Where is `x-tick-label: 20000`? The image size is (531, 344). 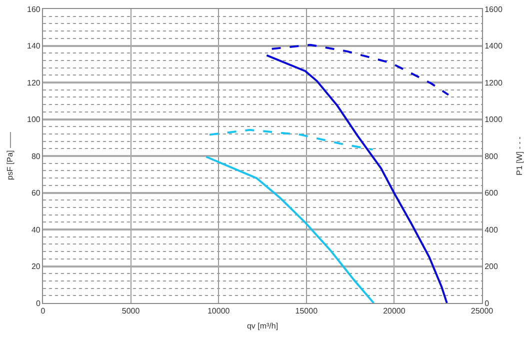
x-tick-label: 20000 is located at coordinates (394, 311).